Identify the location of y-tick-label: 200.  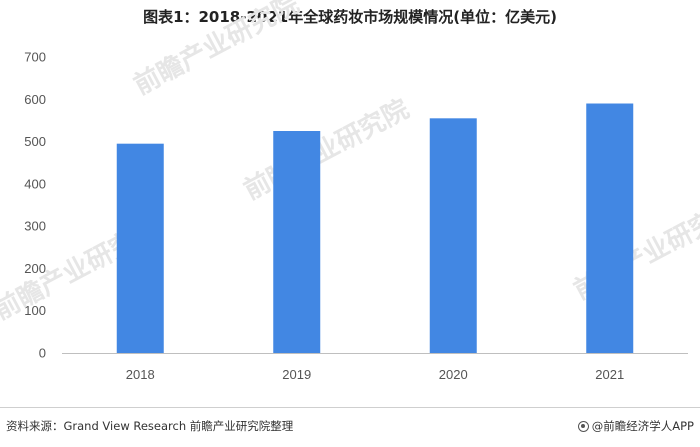
(35, 268).